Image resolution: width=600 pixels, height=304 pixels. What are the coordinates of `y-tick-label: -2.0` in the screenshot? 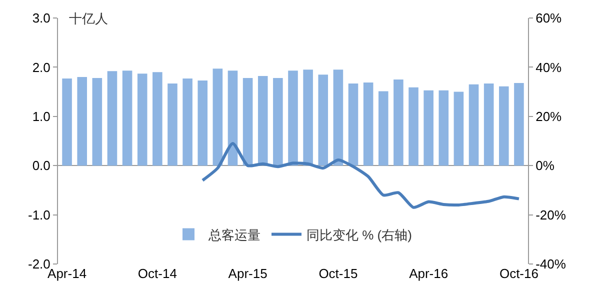 It's located at (39, 264).